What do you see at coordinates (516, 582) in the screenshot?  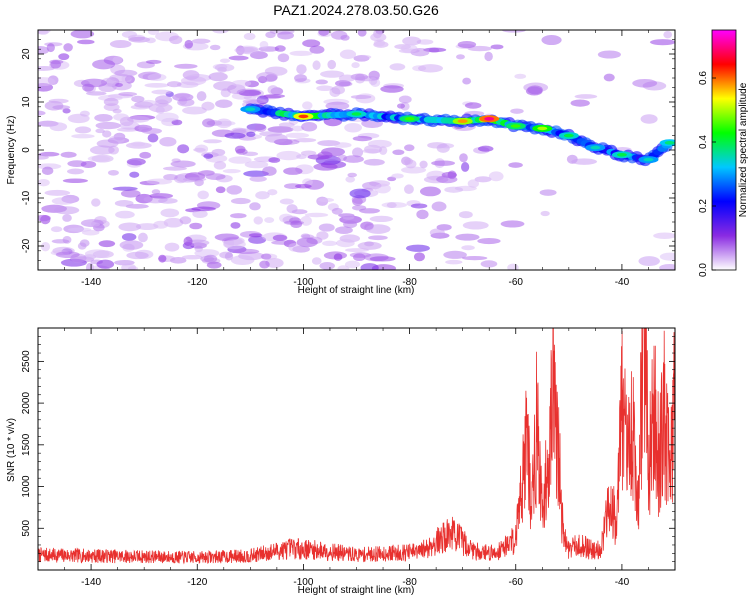 I see `x-tick-label: -60` at bounding box center [516, 582].